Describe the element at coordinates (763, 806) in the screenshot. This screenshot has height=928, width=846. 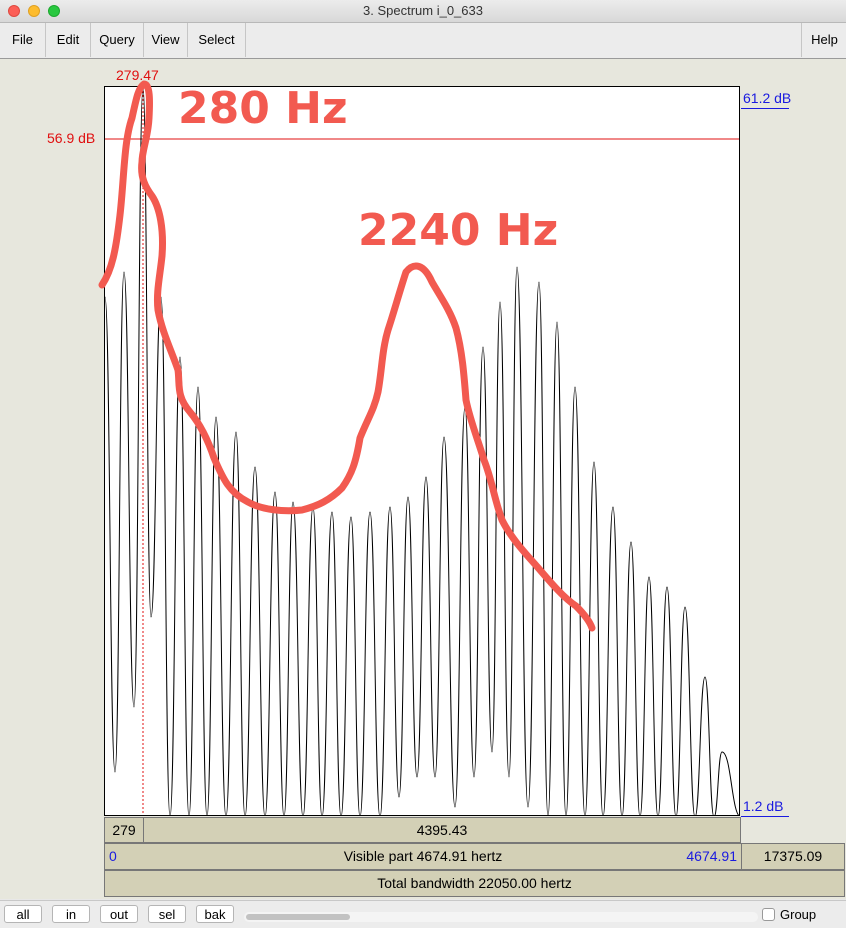
I see `bottom-db-label: 1.2 dB` at that location.